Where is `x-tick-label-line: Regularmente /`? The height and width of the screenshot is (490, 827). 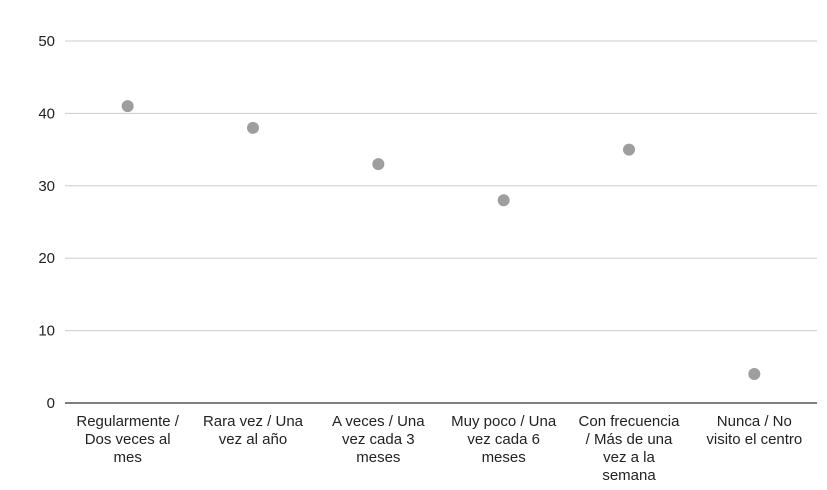 x-tick-label-line: Regularmente / is located at coordinates (127, 421).